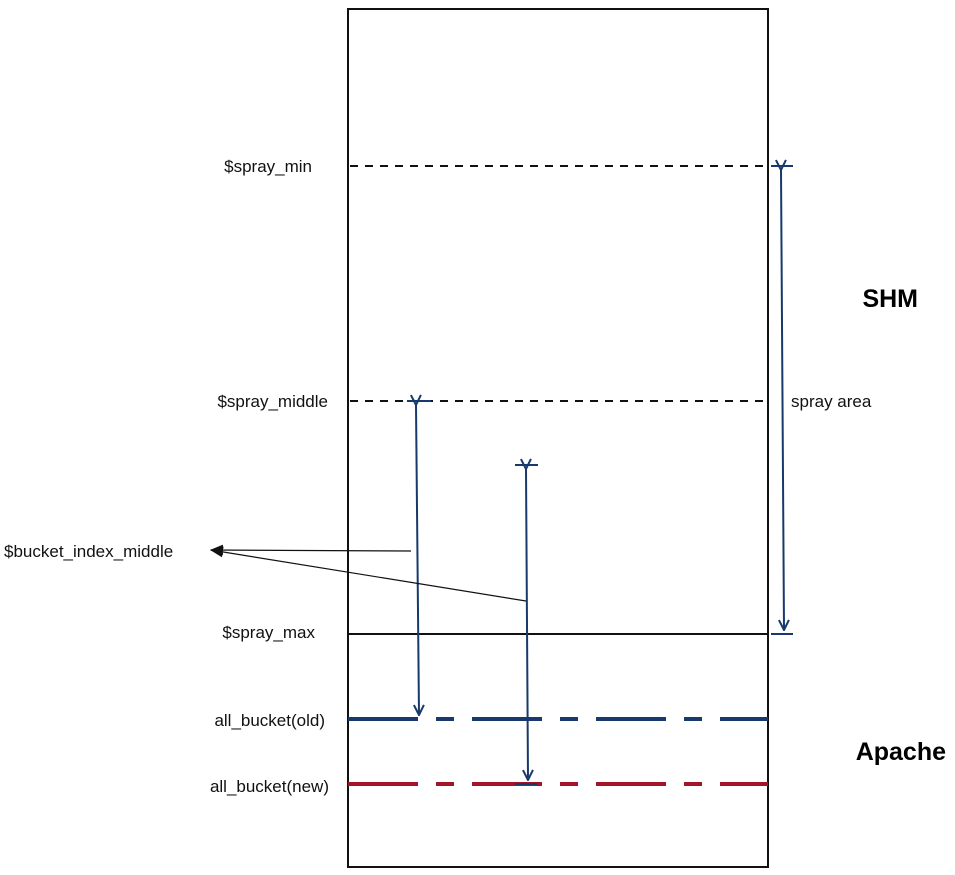 The height and width of the screenshot is (875, 955). I want to click on apache-region-label: Apache, so click(901, 752).